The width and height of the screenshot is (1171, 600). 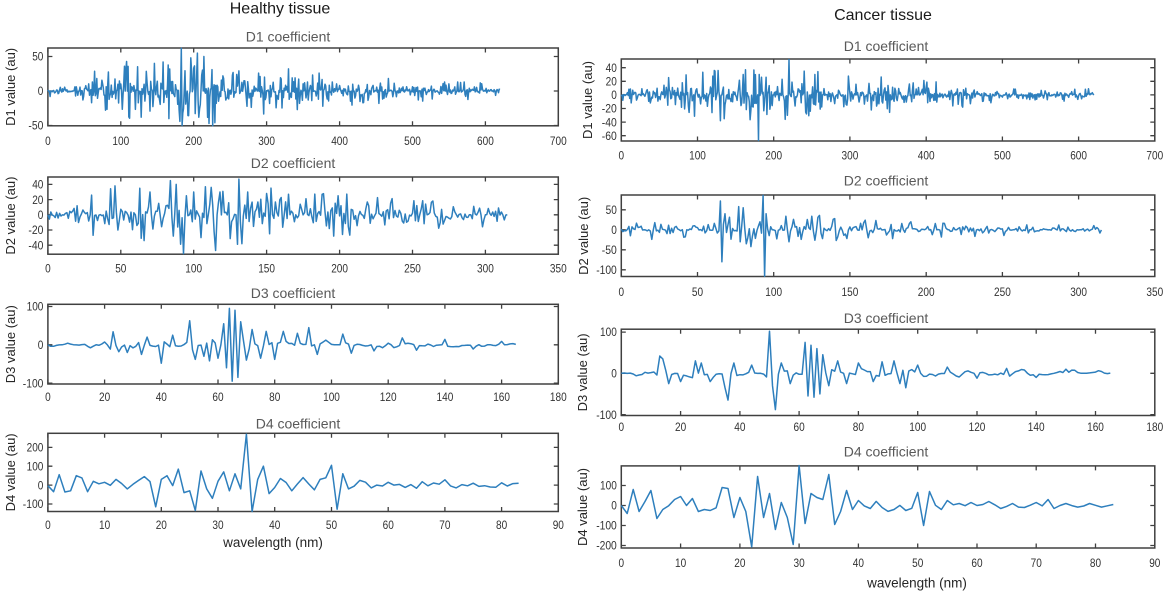 What do you see at coordinates (799, 563) in the screenshot?
I see `svg-text: 30` at bounding box center [799, 563].